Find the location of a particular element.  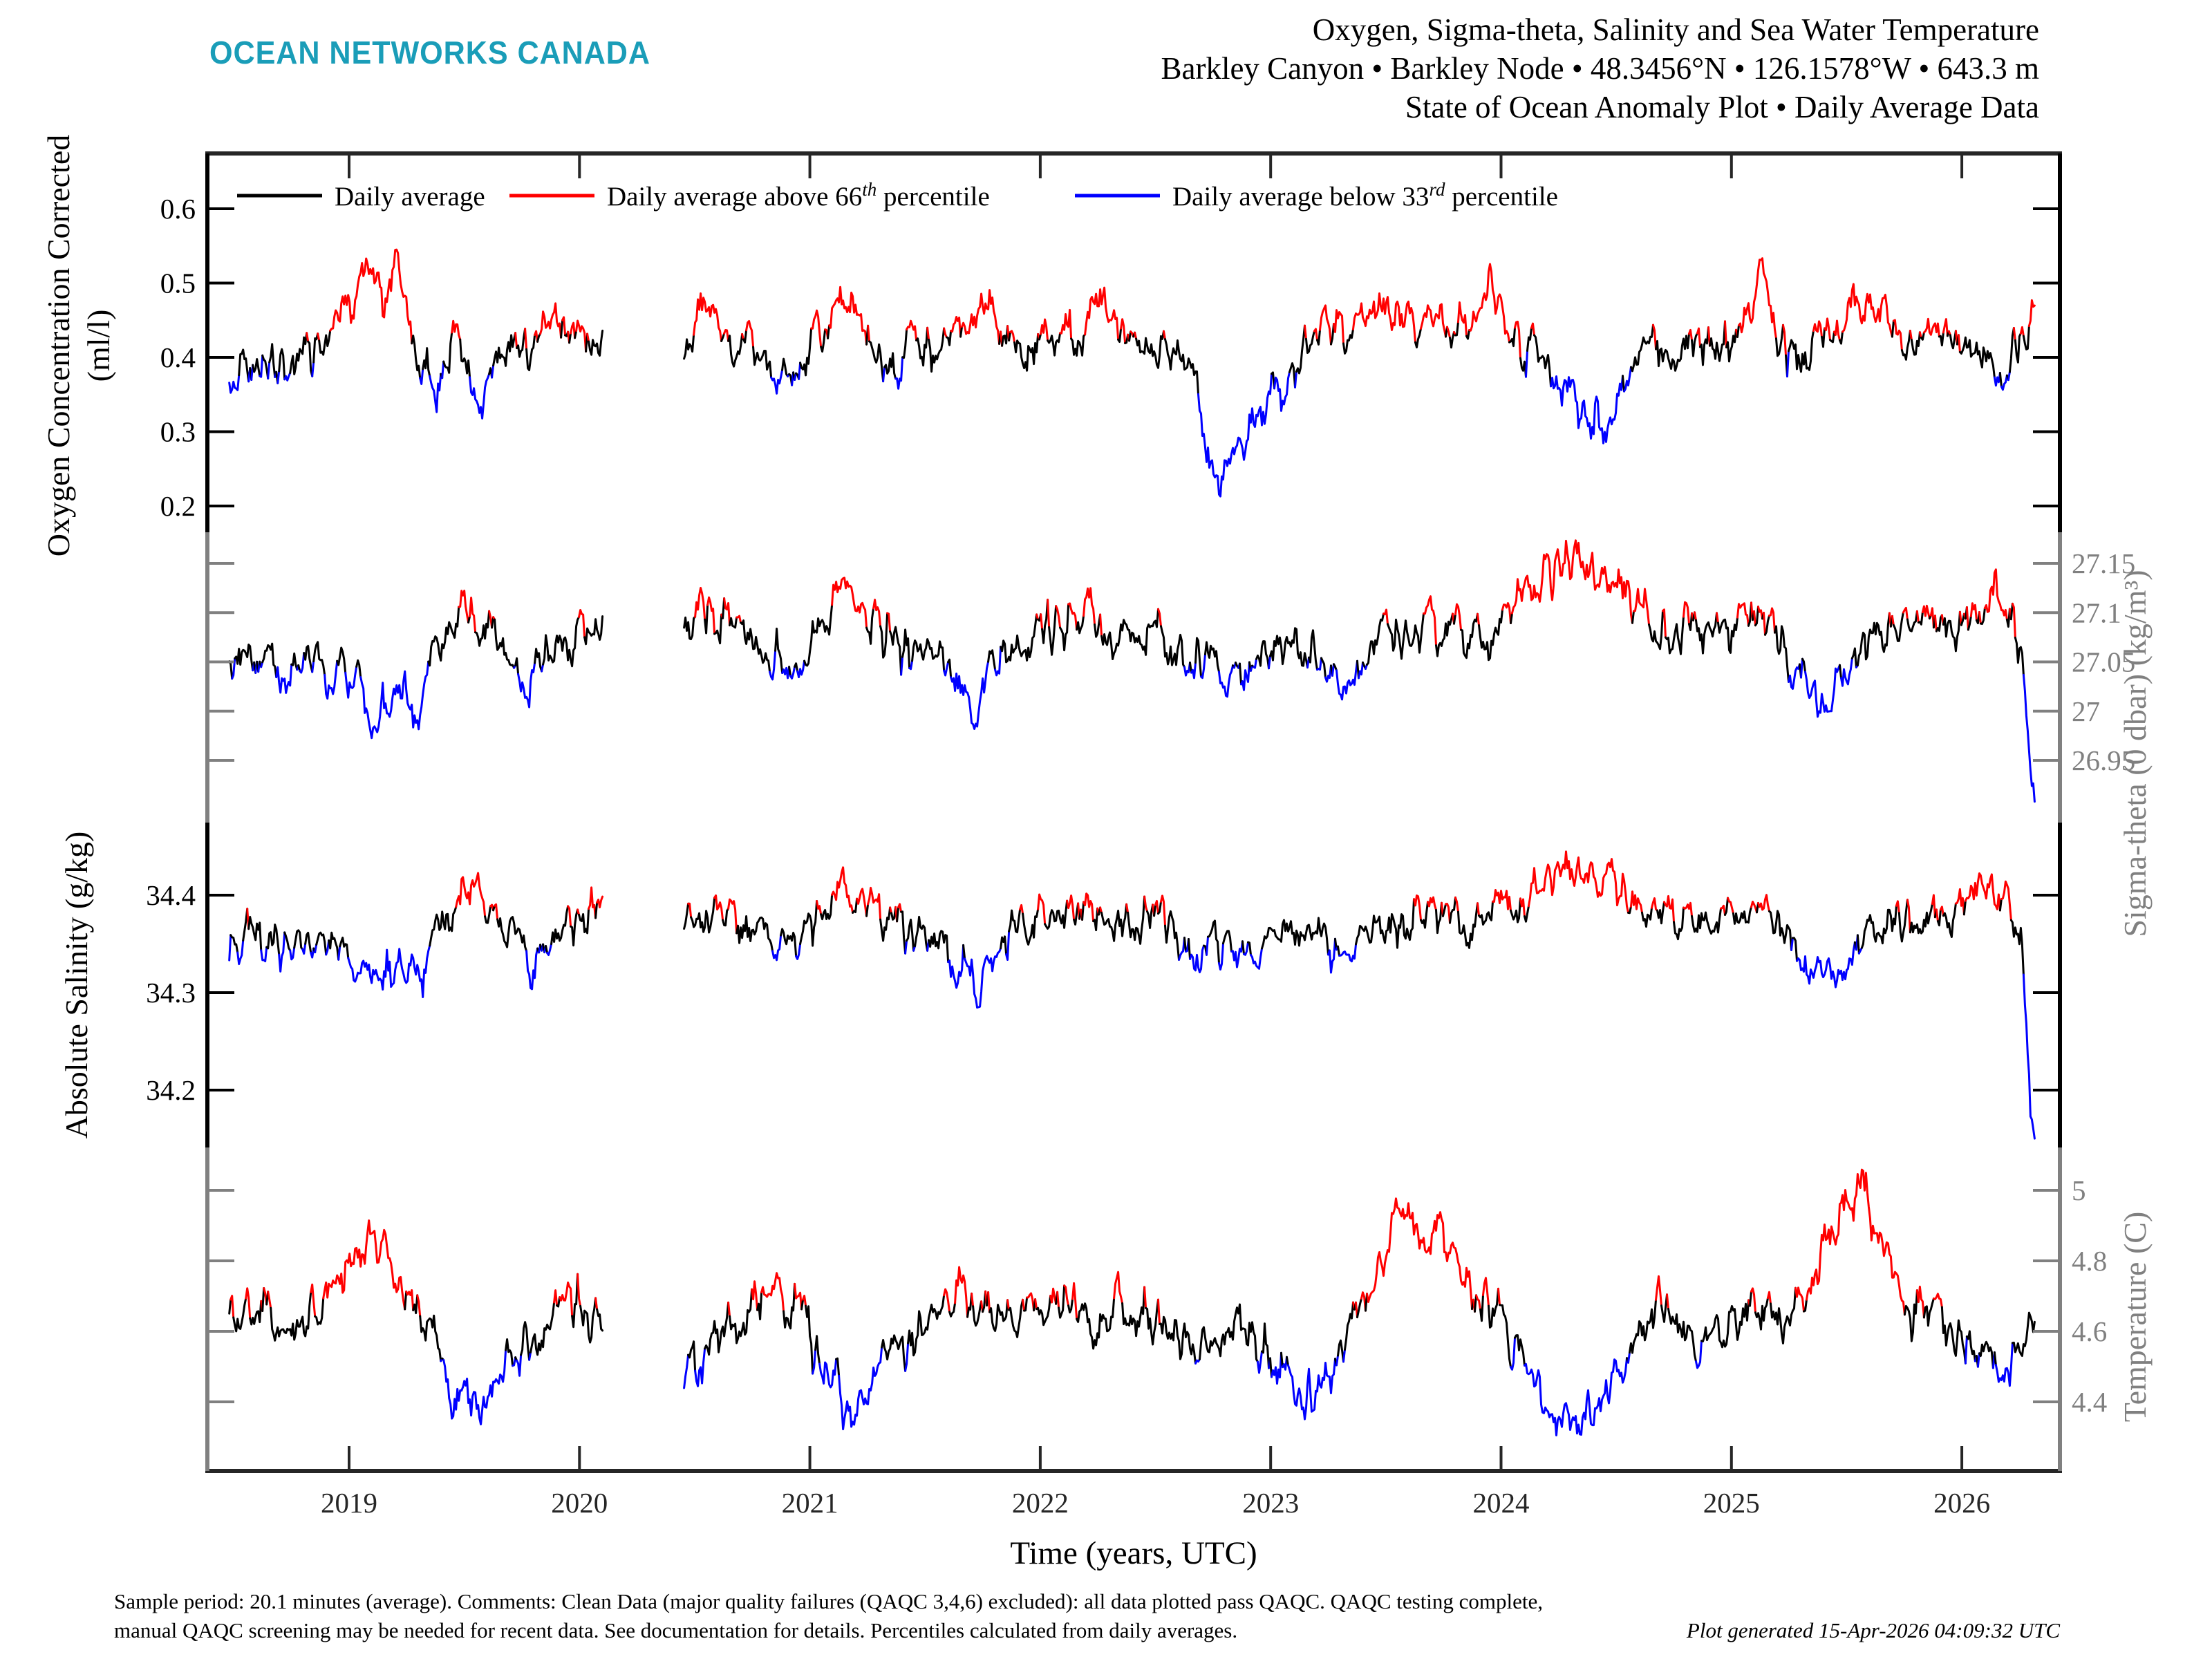

y-tick-label-temperature: 4.8 is located at coordinates (2089, 1261).